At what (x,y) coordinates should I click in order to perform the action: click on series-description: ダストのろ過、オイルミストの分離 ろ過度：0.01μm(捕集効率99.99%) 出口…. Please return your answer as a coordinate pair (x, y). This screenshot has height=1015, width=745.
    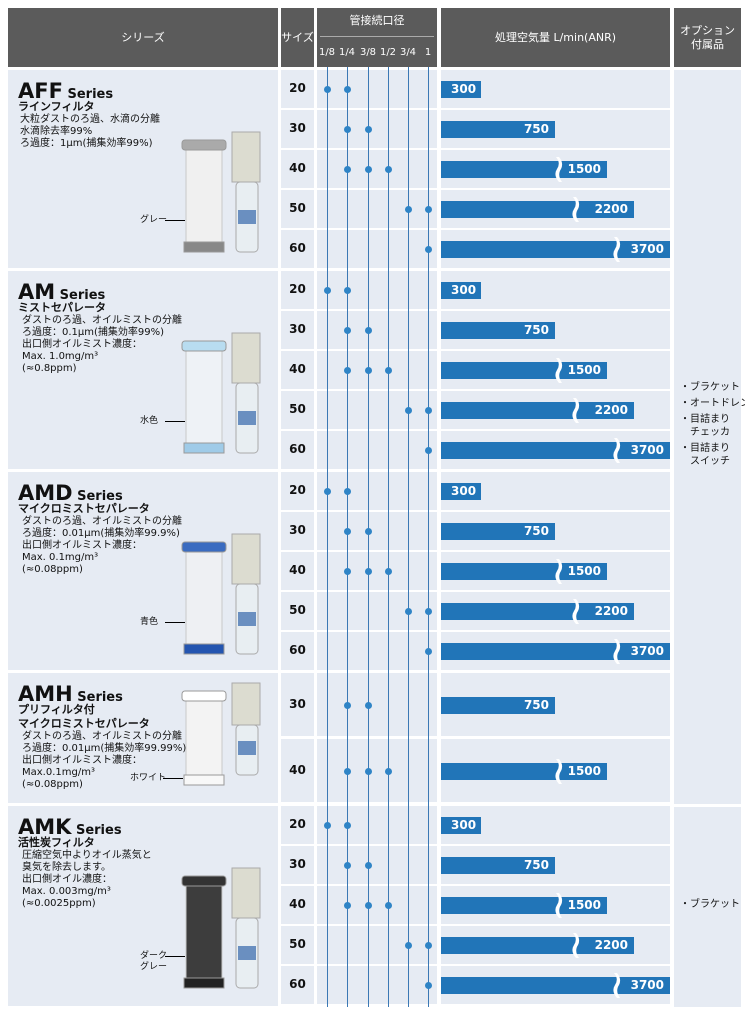
    Looking at the image, I should click on (104, 760).